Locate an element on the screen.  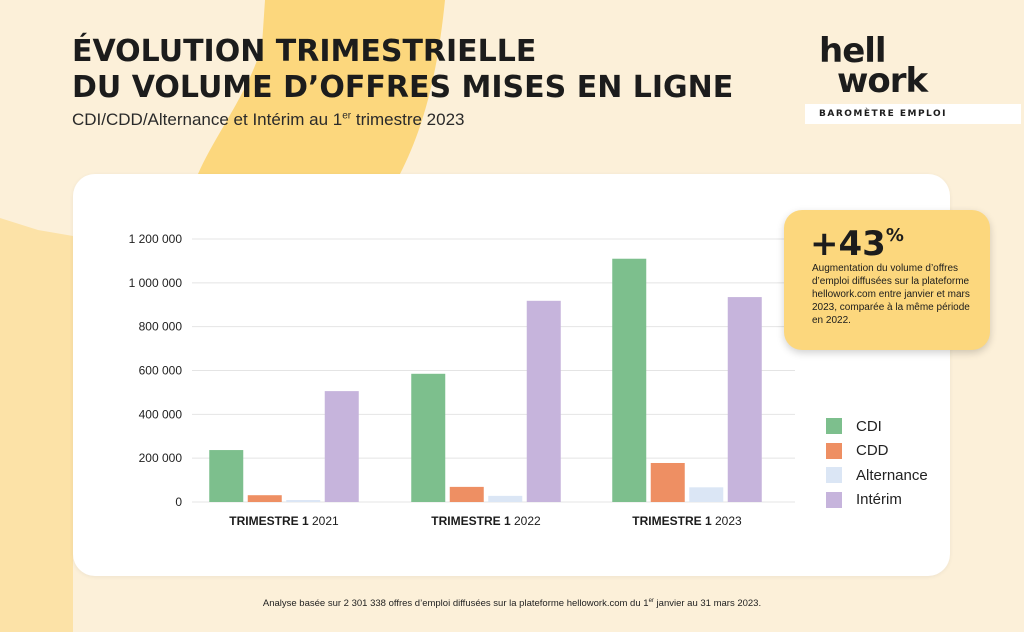
logo-word-line-2: work is located at coordinates (882, 81).